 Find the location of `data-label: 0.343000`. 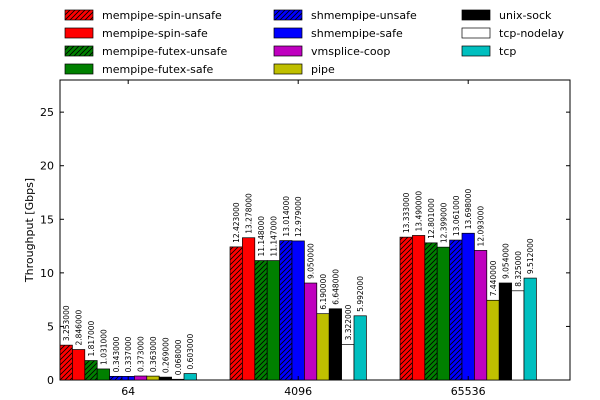

data-label: 0.343000 is located at coordinates (116, 354).